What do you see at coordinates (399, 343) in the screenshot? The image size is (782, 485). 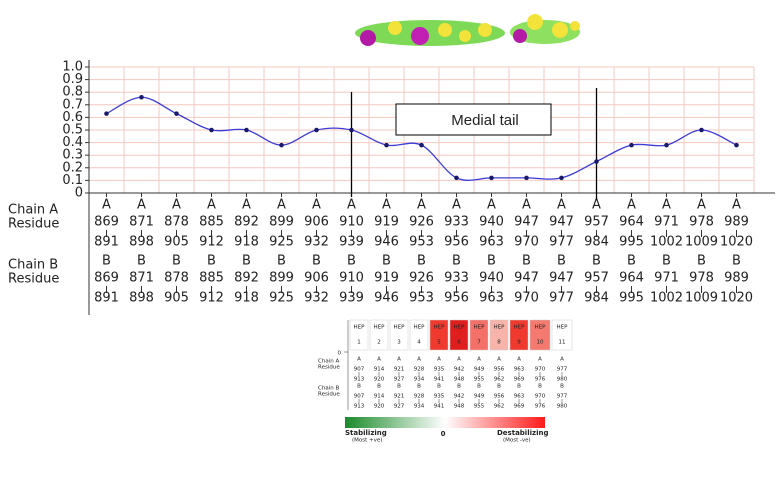 I see `hep-number: 3` at bounding box center [399, 343].